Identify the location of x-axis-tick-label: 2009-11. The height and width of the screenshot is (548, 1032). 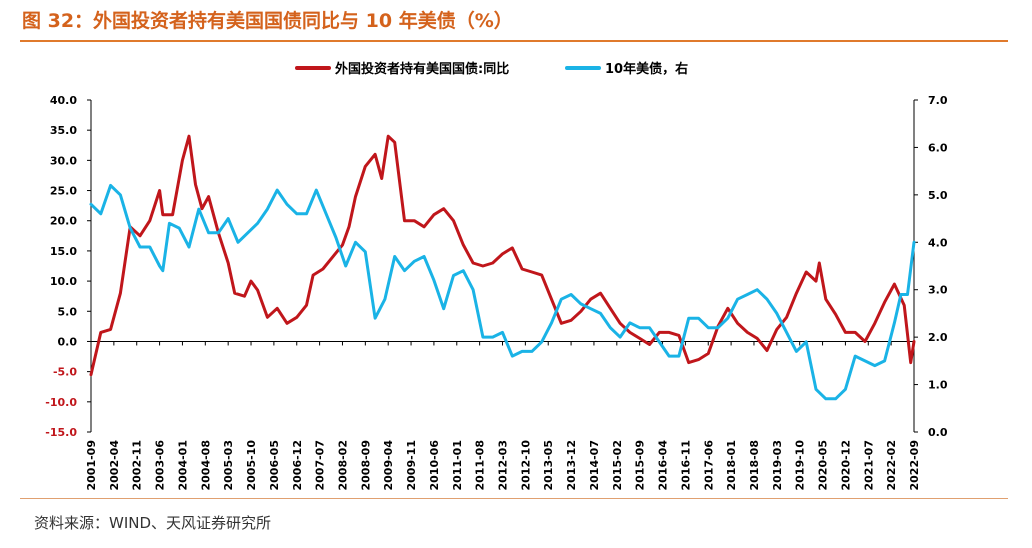
(411, 465).